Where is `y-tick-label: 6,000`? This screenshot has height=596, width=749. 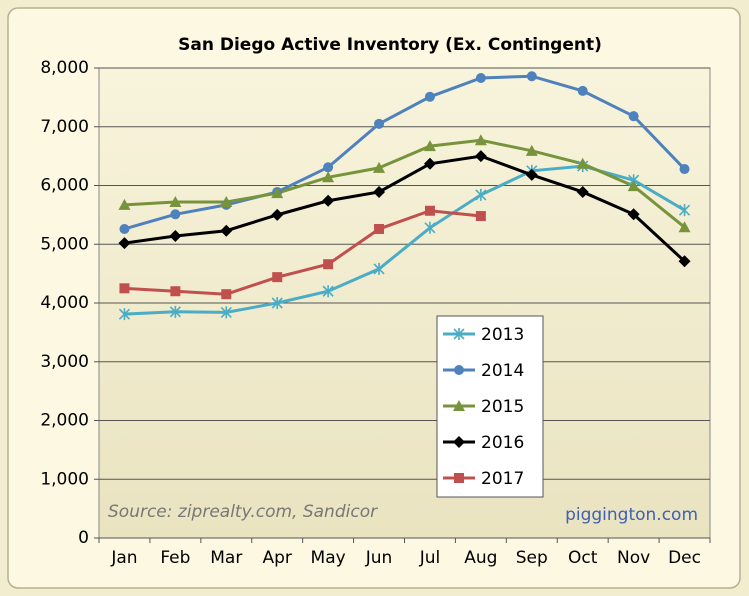
y-tick-label: 6,000 is located at coordinates (64, 186).